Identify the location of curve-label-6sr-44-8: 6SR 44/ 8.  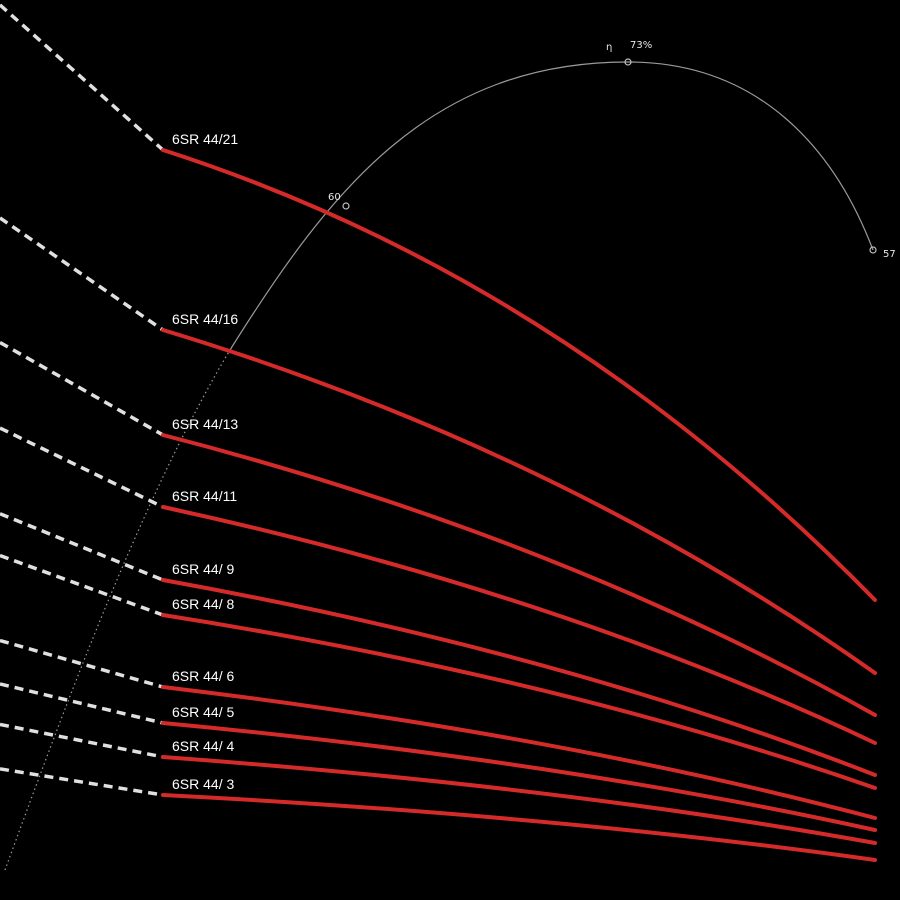
(203, 604).